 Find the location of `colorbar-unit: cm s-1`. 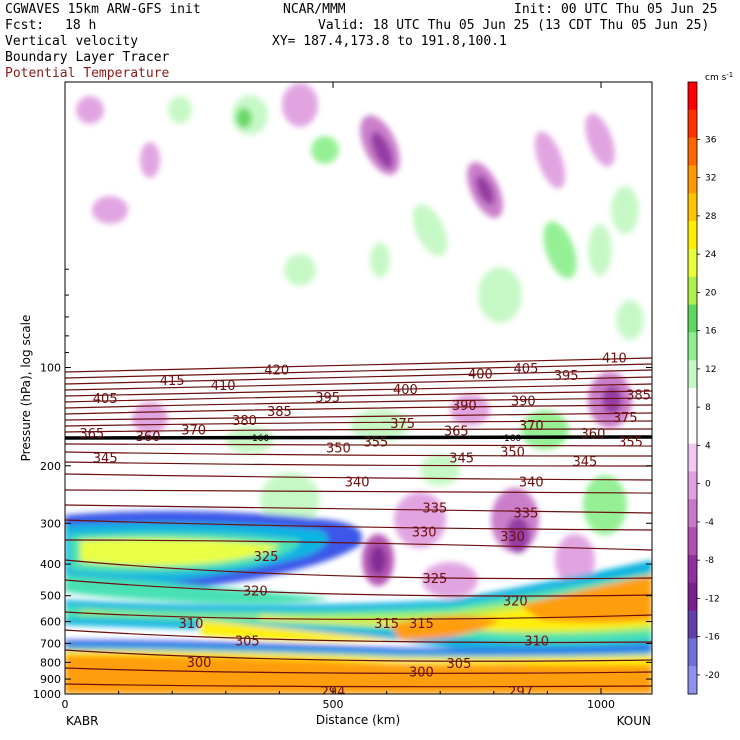

colorbar-unit: cm s-1 is located at coordinates (719, 77).